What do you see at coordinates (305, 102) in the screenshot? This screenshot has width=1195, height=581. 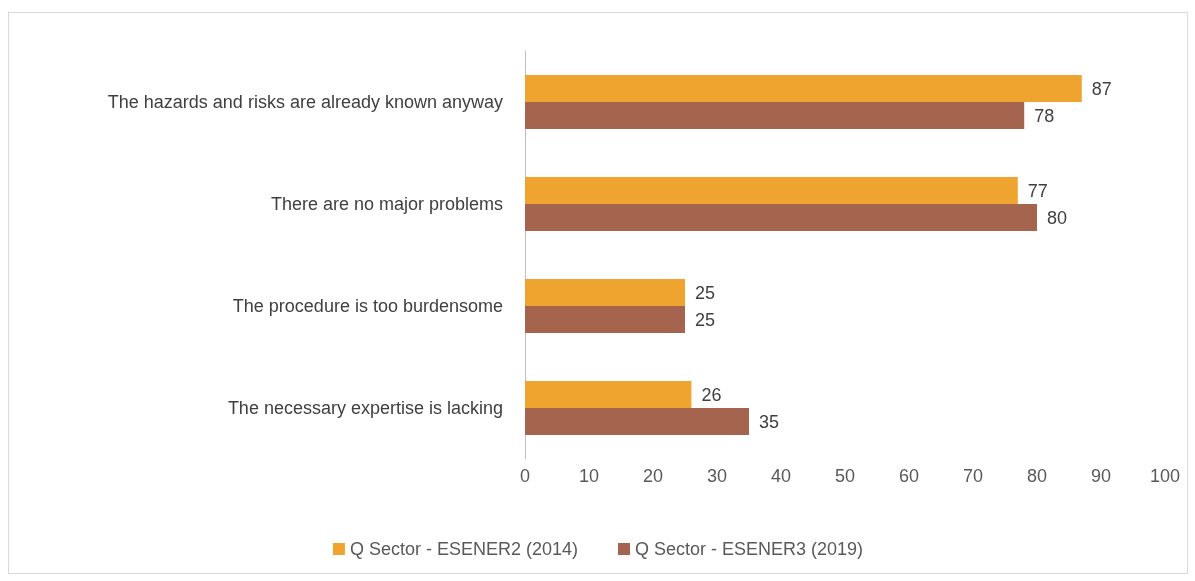 I see `y-tick-label: The hazards and risks are already known anyway` at bounding box center [305, 102].